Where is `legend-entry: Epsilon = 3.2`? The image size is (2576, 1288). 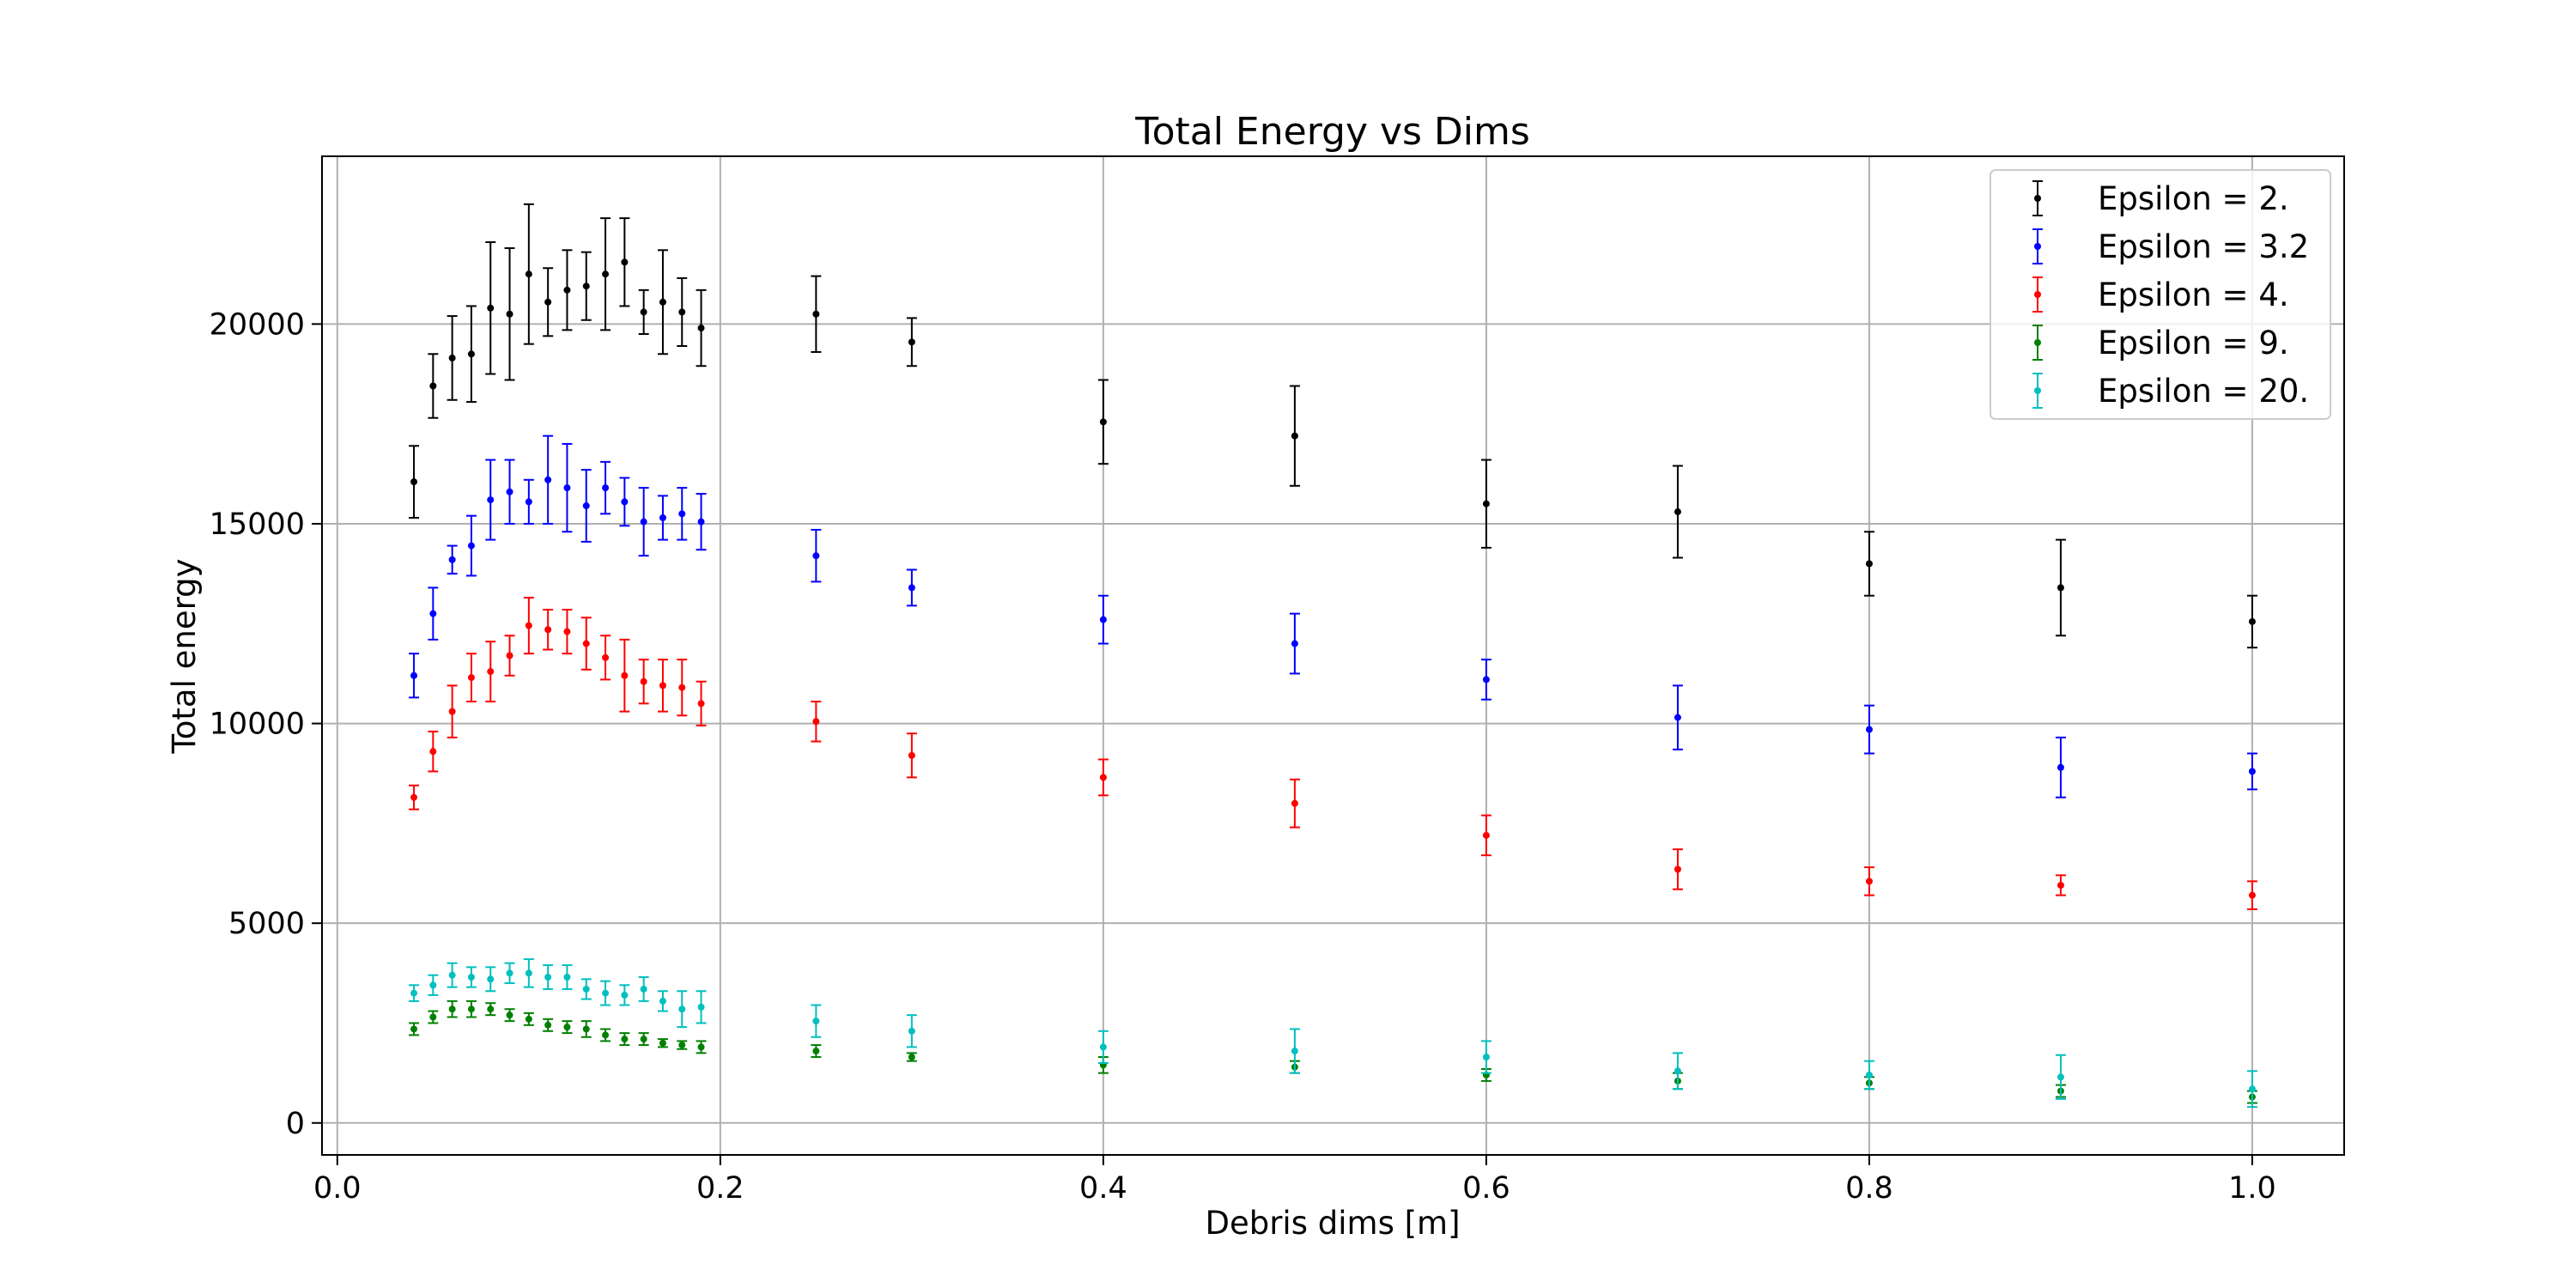
legend-entry: Epsilon = 3.2 is located at coordinates (2203, 247).